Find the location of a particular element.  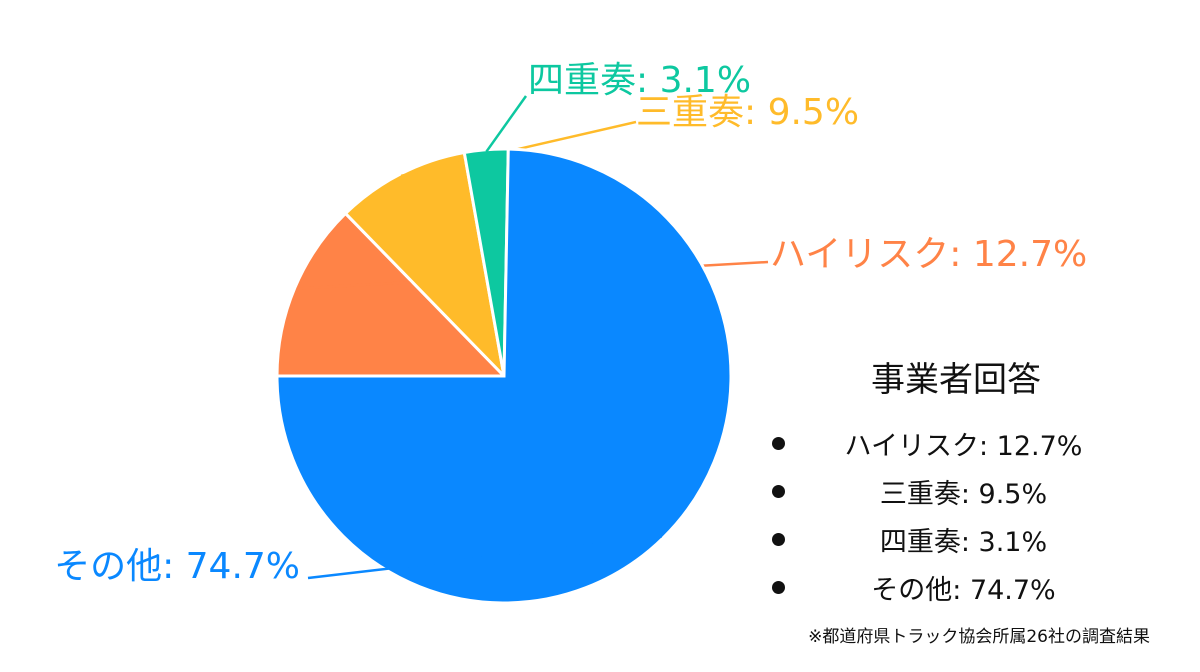

legend-item-other: その他: 74.7% is located at coordinates (952, 587).